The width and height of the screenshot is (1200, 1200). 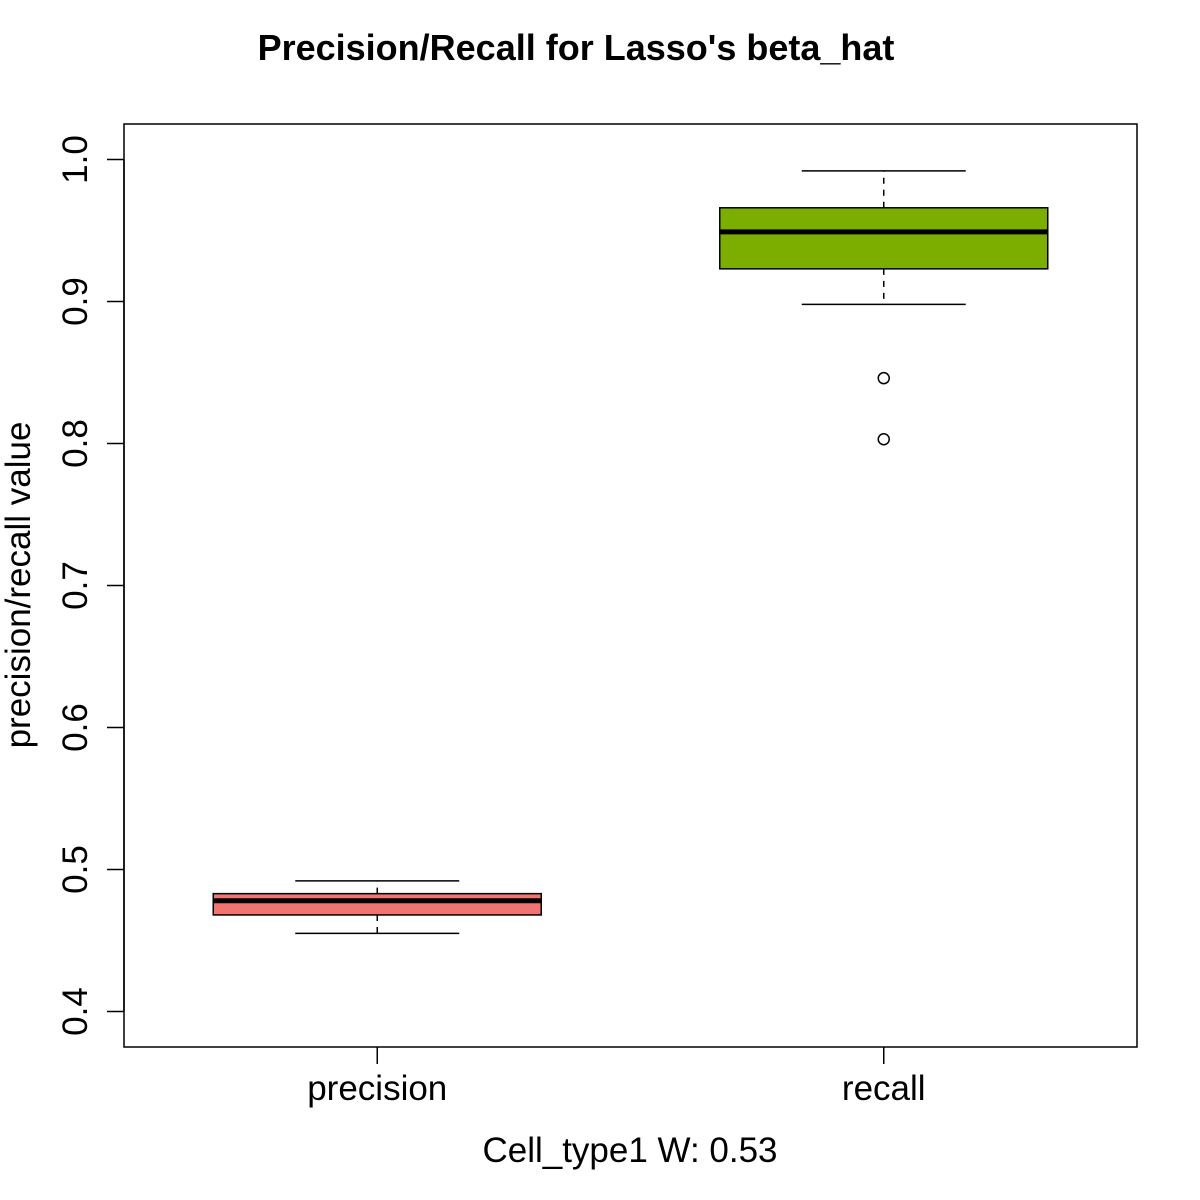 I want to click on y-axis: 0.4 0.5 0.6 0.7 0.8 0.9 1.0, so click(x=90, y=585).